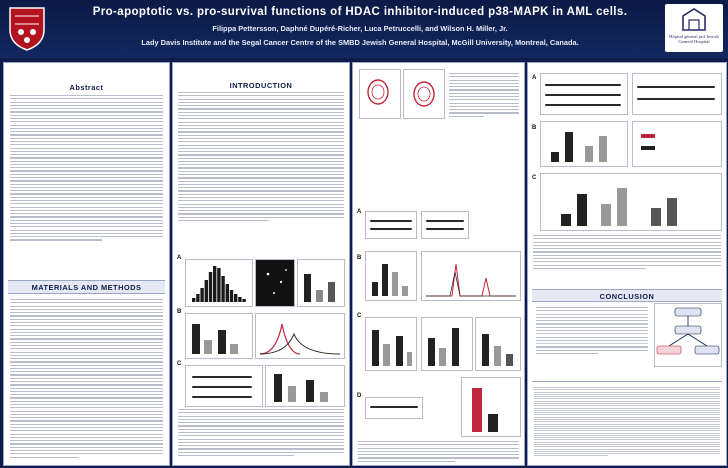  I want to click on figure1-panel-b-right, so click(300, 336).